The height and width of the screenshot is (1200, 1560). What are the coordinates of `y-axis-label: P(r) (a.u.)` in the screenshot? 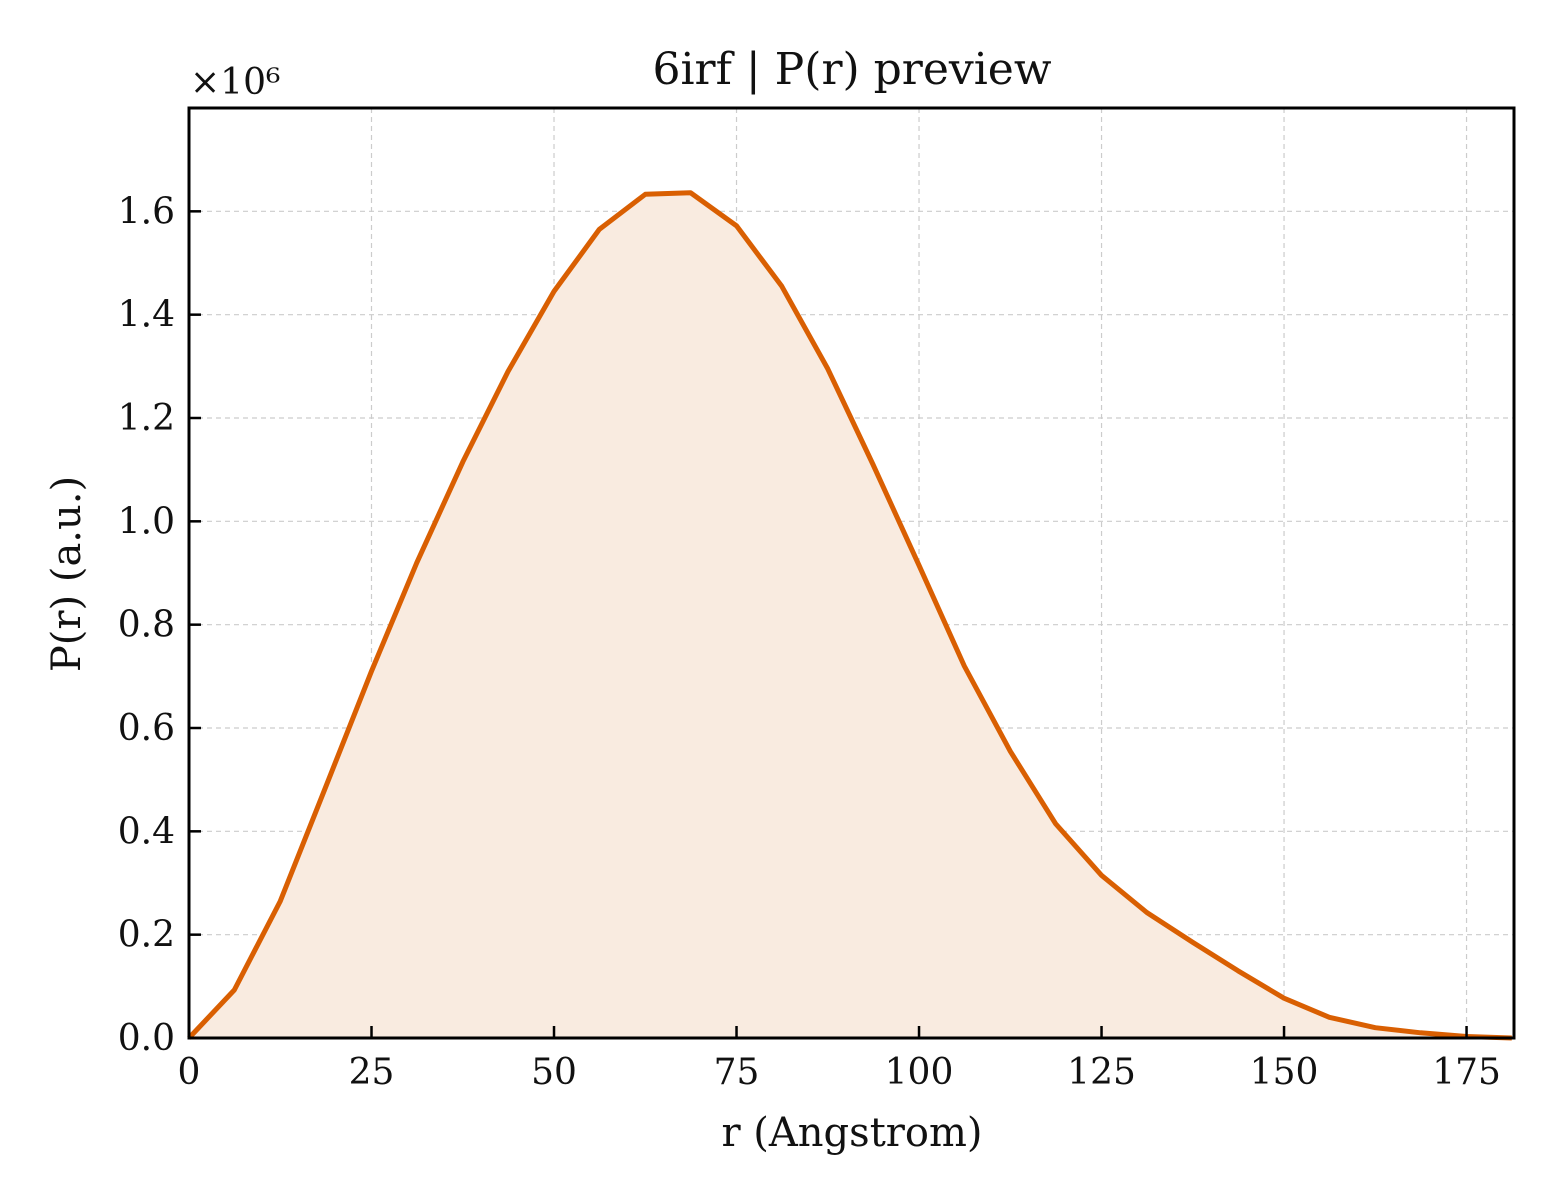 It's located at (67, 574).